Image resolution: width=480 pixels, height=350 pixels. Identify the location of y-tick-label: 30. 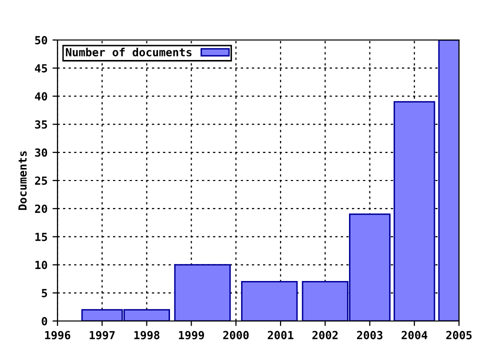
(41, 152).